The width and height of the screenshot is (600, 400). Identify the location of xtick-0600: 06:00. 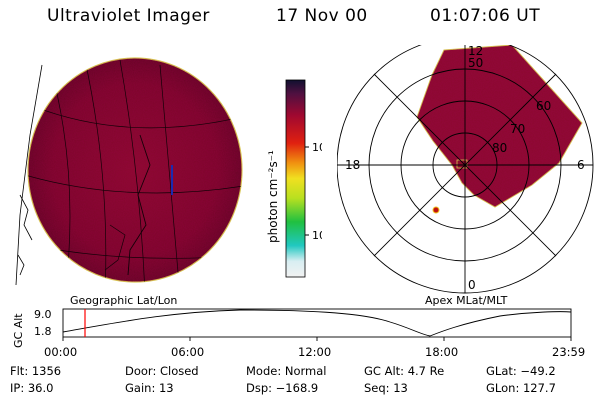
(187, 352).